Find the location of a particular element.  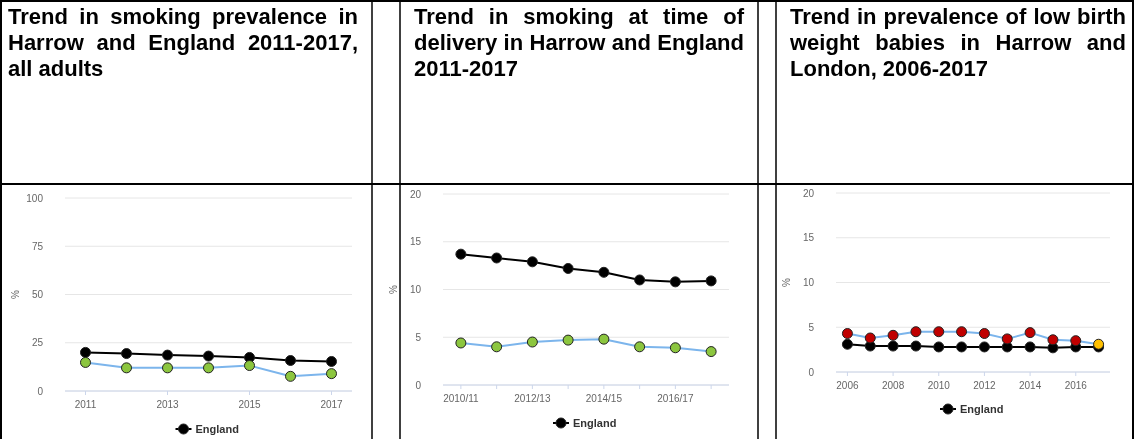

x-tick-label: 2015 is located at coordinates (250, 404).